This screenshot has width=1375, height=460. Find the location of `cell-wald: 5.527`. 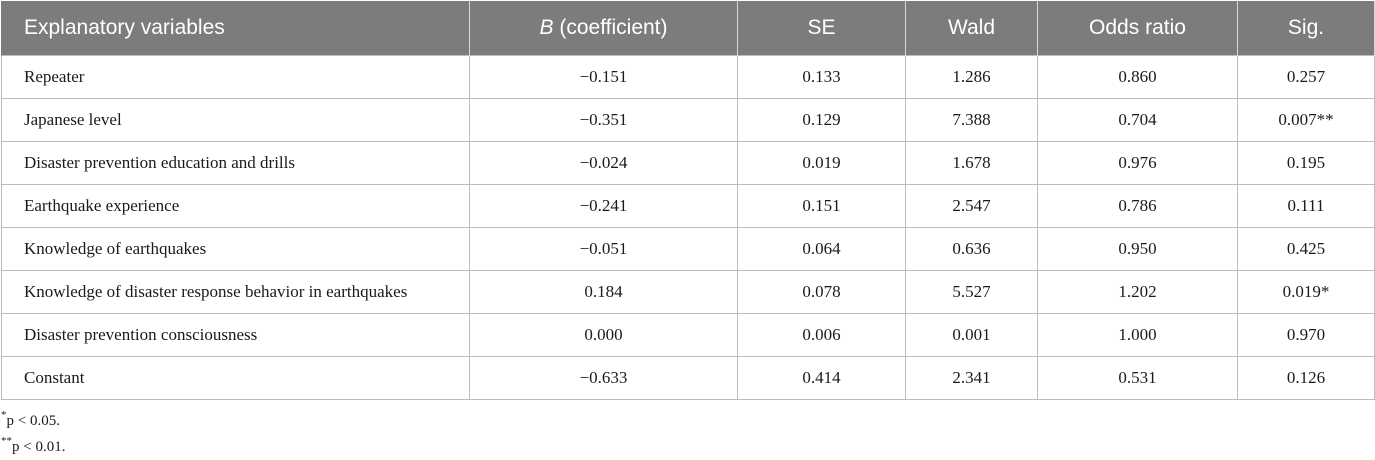

cell-wald: 5.527 is located at coordinates (971, 292).